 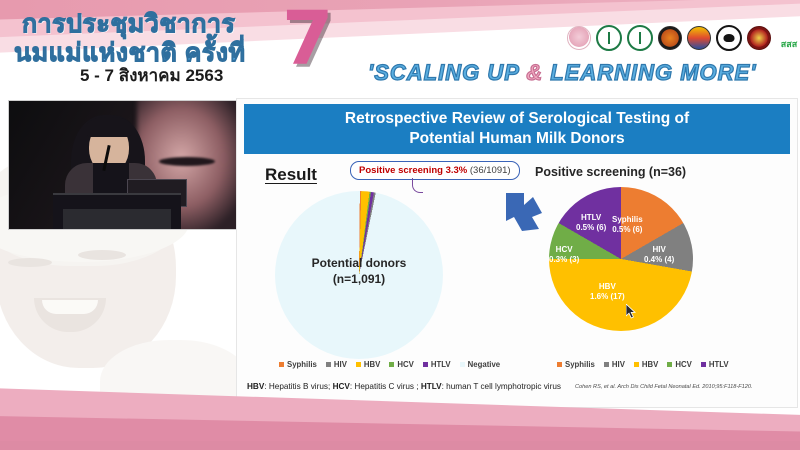 I want to click on conference-tagline: 'SCALING UP & LEARNING MORE', so click(x=562, y=72).